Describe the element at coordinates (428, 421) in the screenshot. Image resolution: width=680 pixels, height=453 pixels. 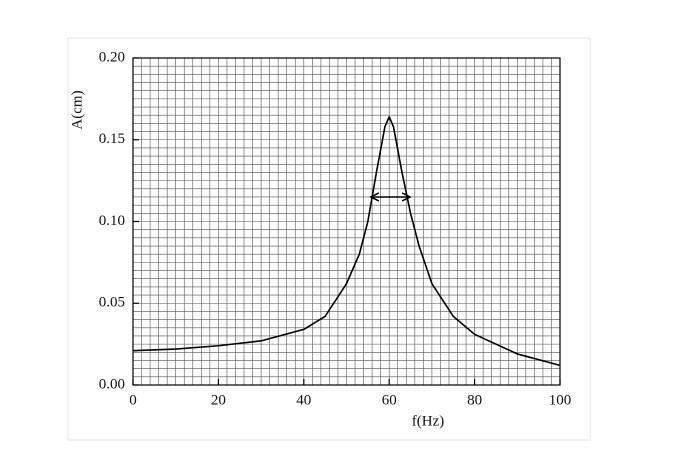
I see `x-axis-label: f(Hz)` at that location.